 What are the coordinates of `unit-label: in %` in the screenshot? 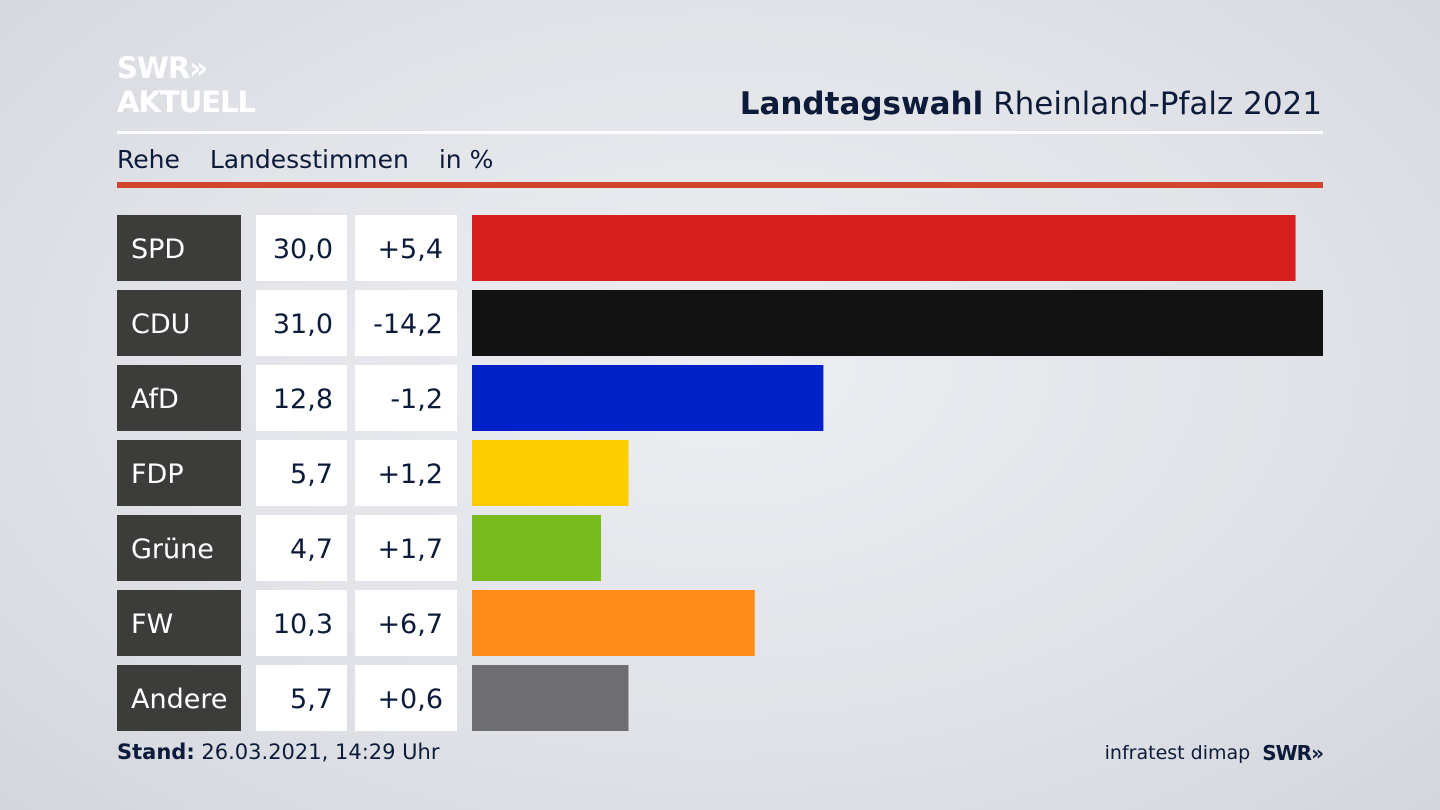 It's located at (466, 159).